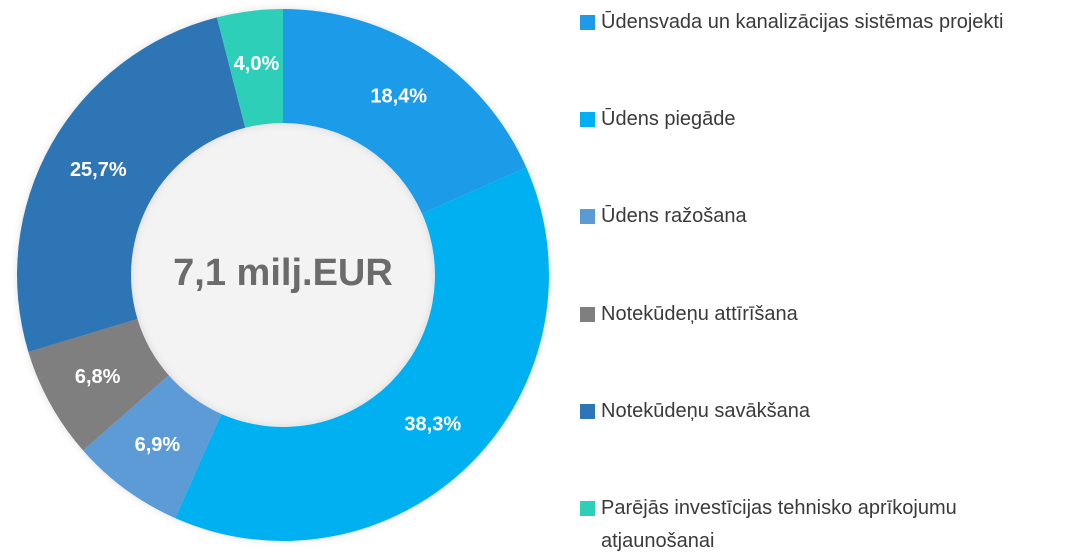  I want to click on legend-label: Notekūdeņu attīrīšana, so click(699, 313).